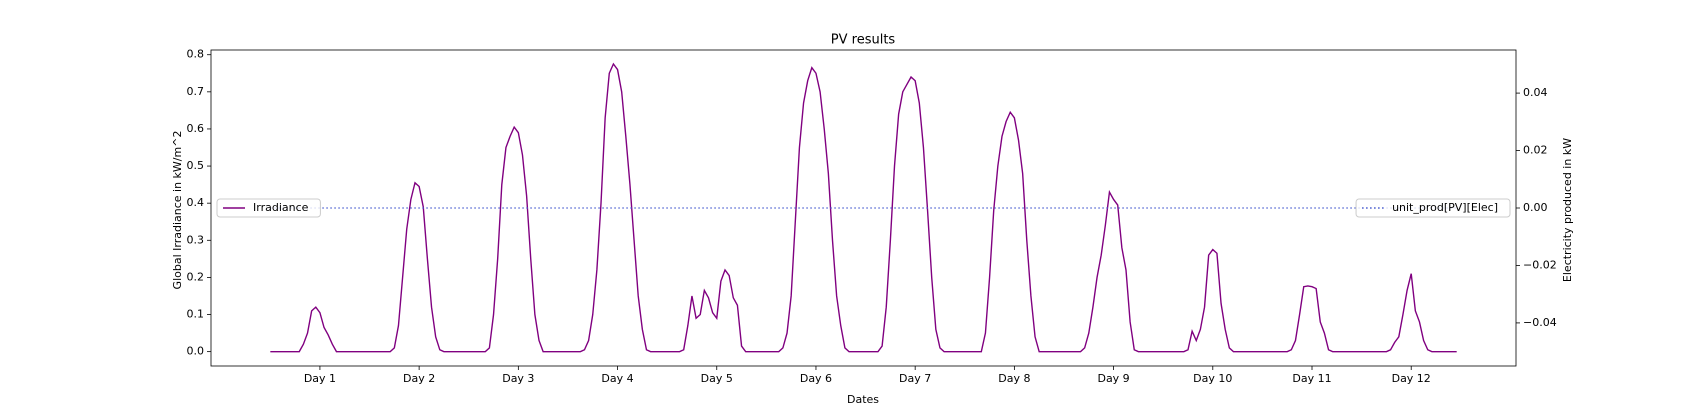 This screenshot has width=1684, height=417. What do you see at coordinates (1540, 322) in the screenshot?
I see `y2-tick-label: −0.04` at bounding box center [1540, 322].